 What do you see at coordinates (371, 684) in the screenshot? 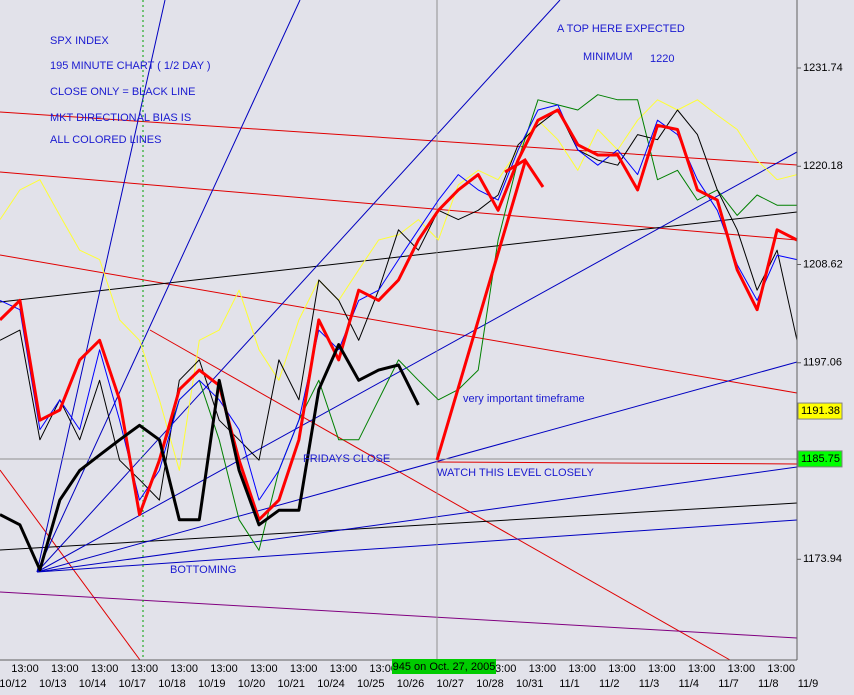
I see `x-tick-label: 10/25` at bounding box center [371, 684].